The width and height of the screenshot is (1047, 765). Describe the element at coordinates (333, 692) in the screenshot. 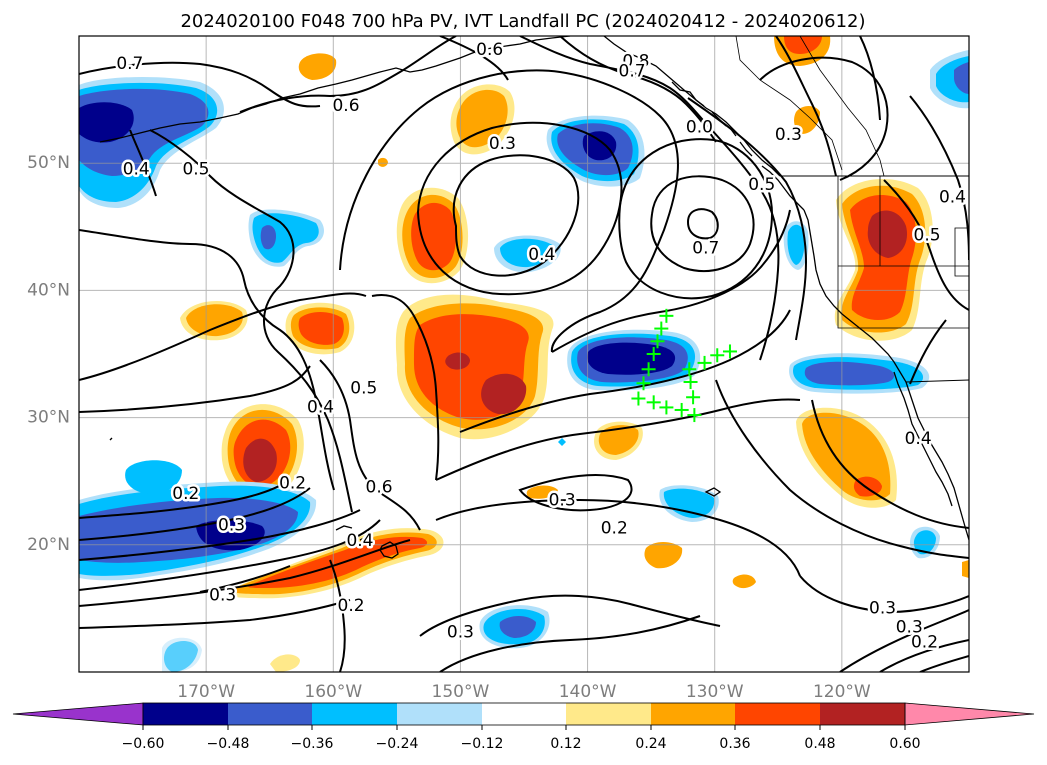

I see `lon-label-160w: 160°W` at that location.